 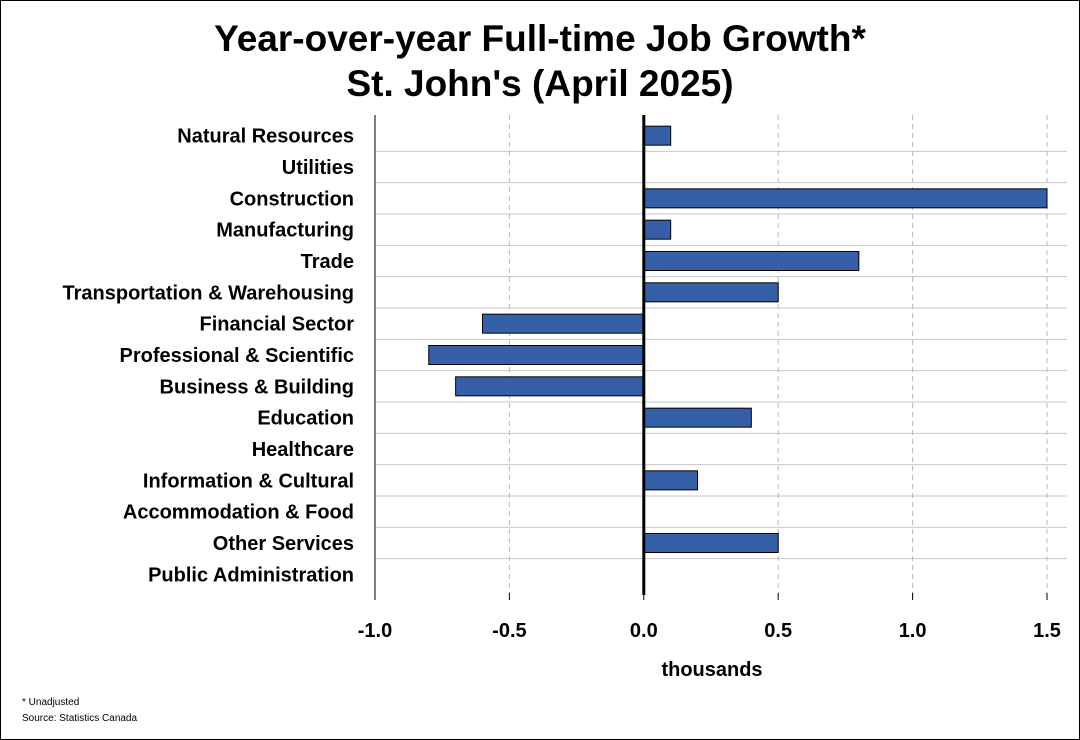 What do you see at coordinates (540, 83) in the screenshot?
I see `chart-subtitle: St. John's (April 2025)` at bounding box center [540, 83].